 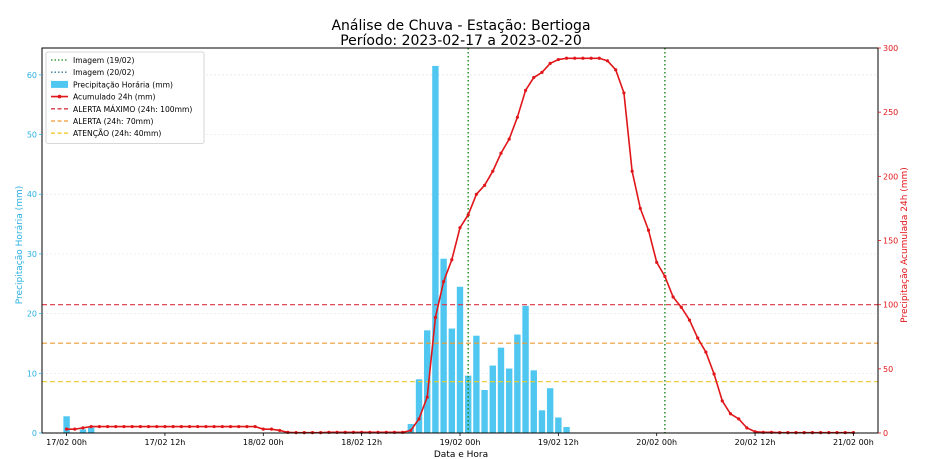 I want to click on y-left-tick-label: 20, so click(x=32, y=314).